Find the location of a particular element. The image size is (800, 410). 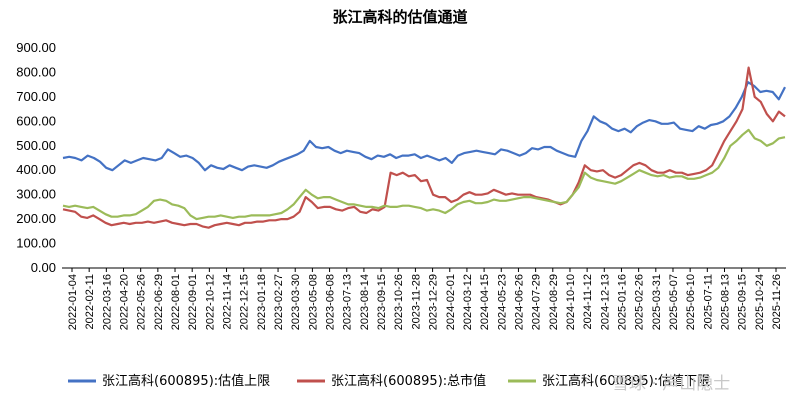

x-tick-label: 2023-10-26 is located at coordinates (399, 302).